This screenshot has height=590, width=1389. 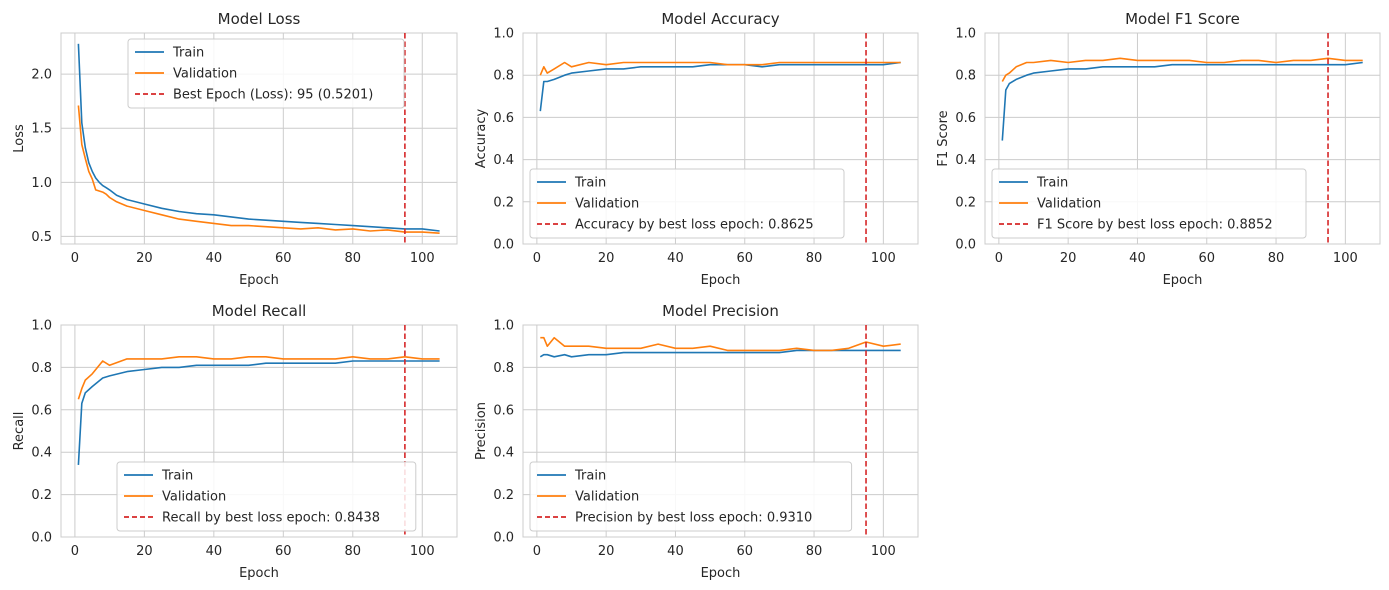 What do you see at coordinates (271, 518) in the screenshot?
I see `legend-label: Recall by best loss epoch: 0.8438` at bounding box center [271, 518].